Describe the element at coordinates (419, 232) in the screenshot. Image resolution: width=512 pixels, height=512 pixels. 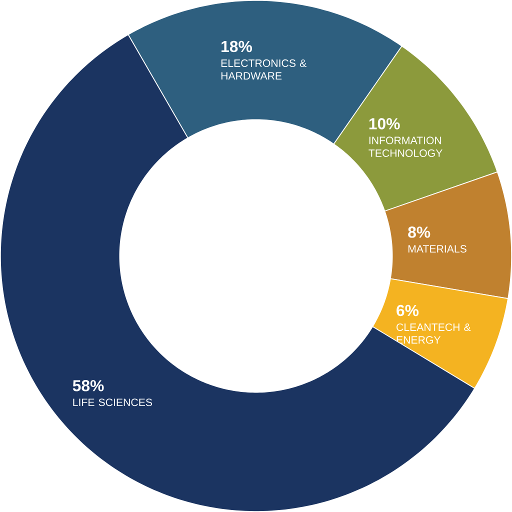
I see `data-label: 8%` at that location.